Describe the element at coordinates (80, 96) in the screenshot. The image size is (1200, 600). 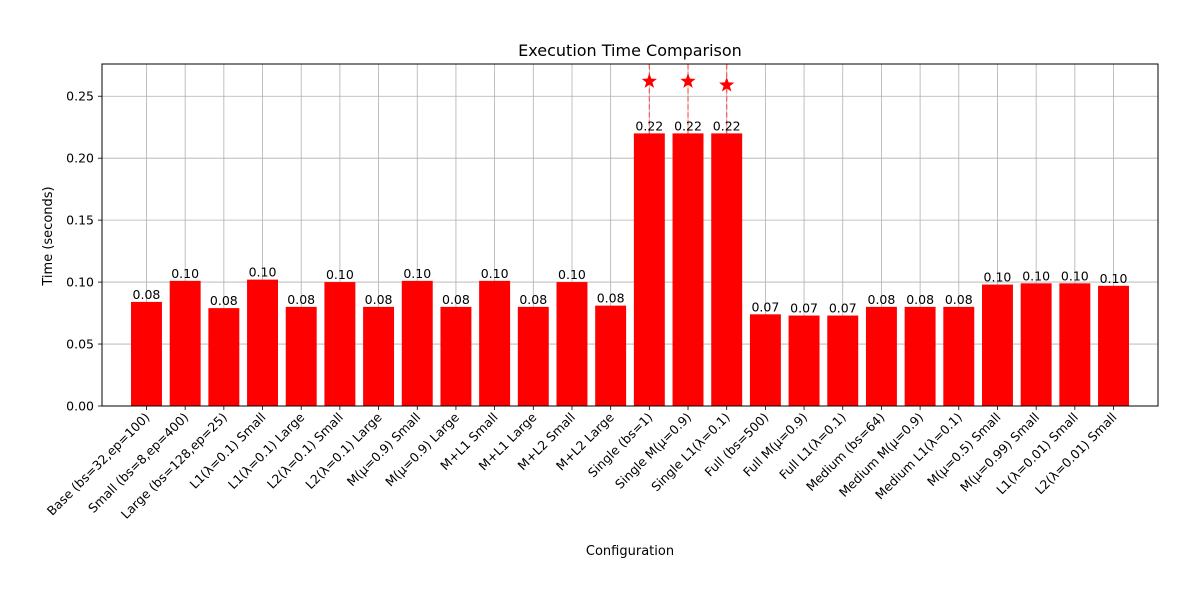
I see `y-tick-label: 0.25` at that location.